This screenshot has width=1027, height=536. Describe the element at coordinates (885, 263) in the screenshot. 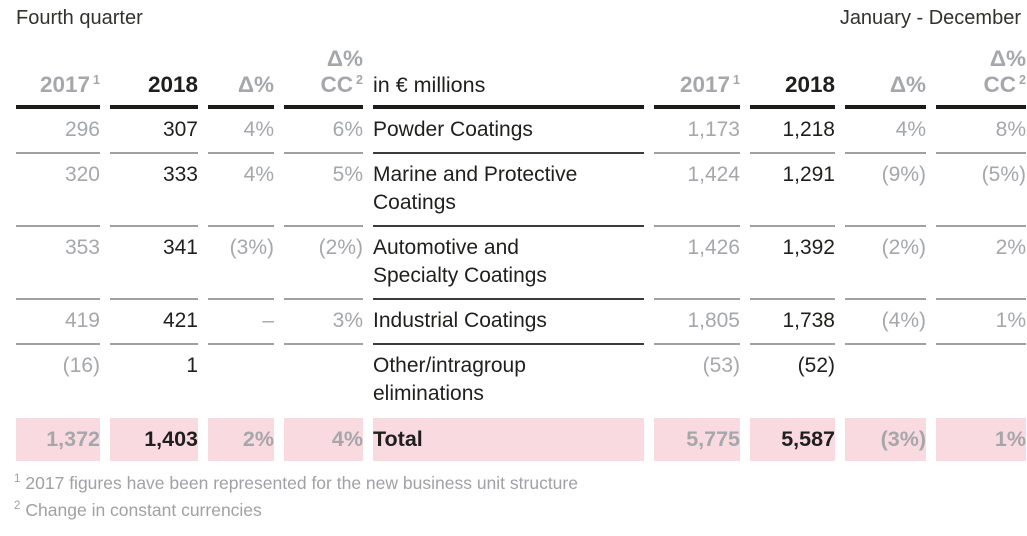

I see `cell-fy-delta: (2%)` at that location.